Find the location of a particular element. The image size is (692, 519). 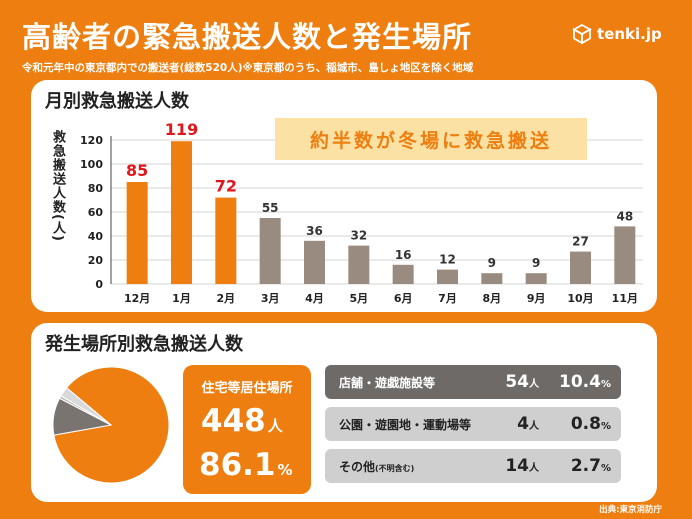

bar-value-label: 36 is located at coordinates (314, 231).